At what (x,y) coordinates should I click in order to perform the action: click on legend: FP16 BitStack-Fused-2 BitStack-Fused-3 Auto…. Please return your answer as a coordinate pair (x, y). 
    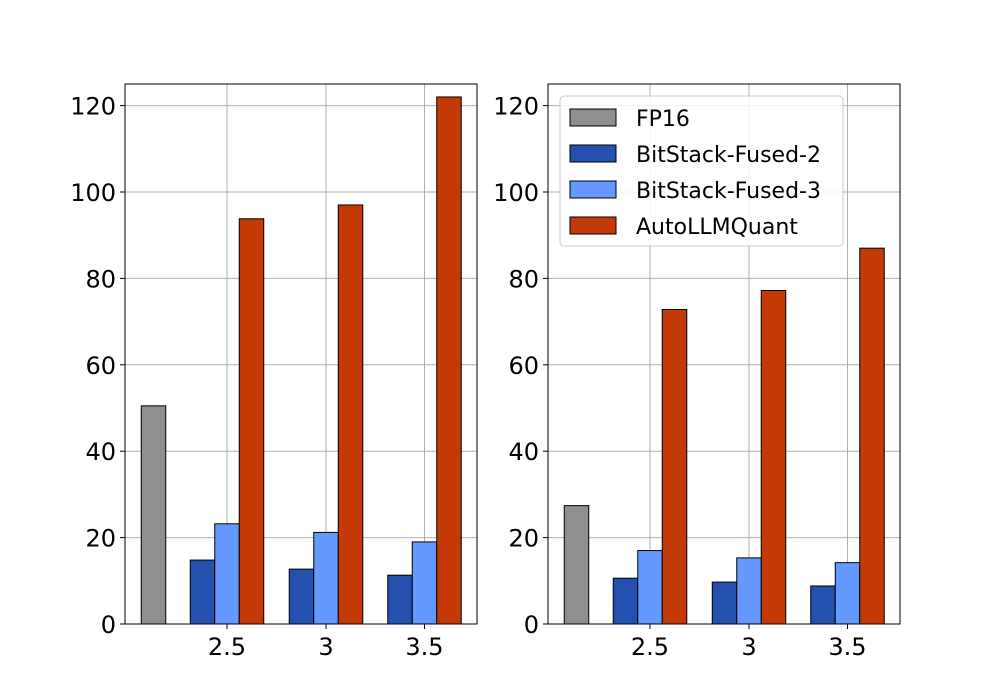
    Looking at the image, I should click on (701, 171).